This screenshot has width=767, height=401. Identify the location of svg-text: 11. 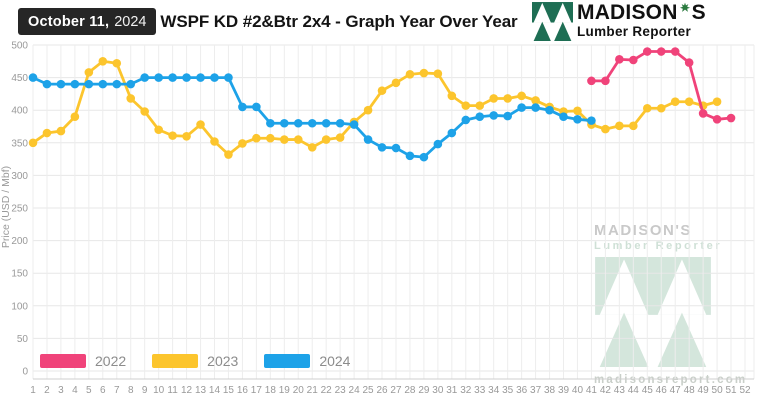
(172, 390).